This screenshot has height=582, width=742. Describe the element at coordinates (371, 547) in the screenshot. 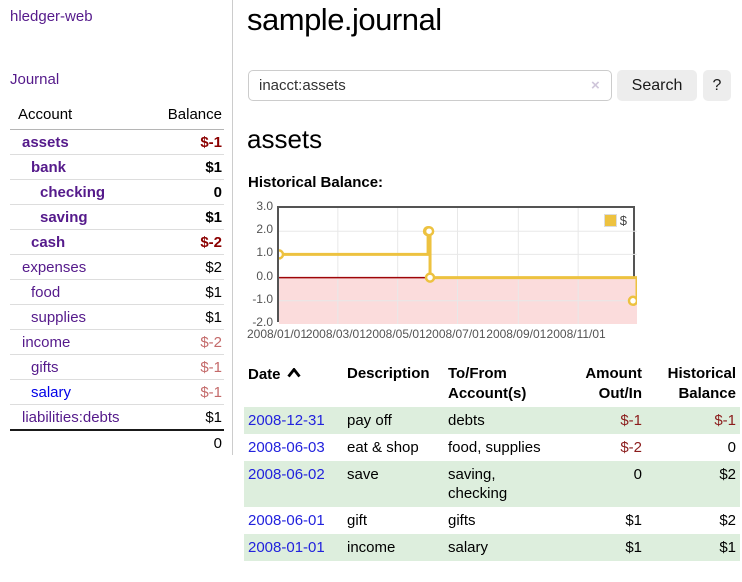

I see `transaction-description: income` at that location.